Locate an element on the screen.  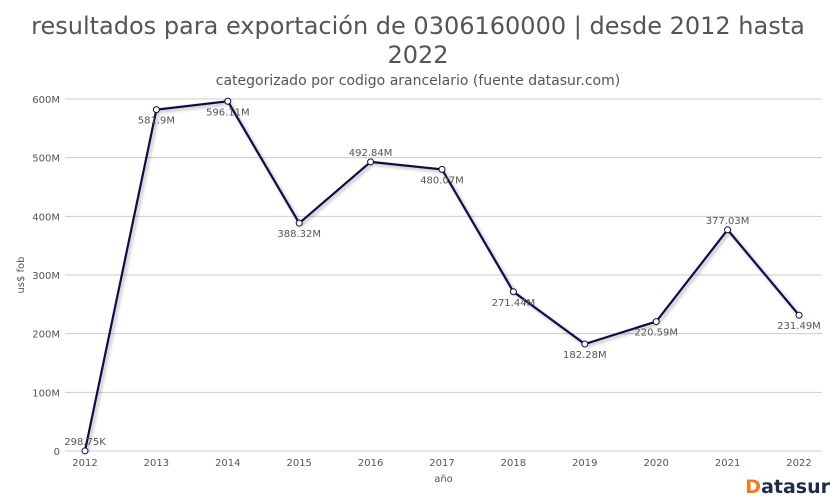
y-tick-label: 400M is located at coordinates (46, 217).